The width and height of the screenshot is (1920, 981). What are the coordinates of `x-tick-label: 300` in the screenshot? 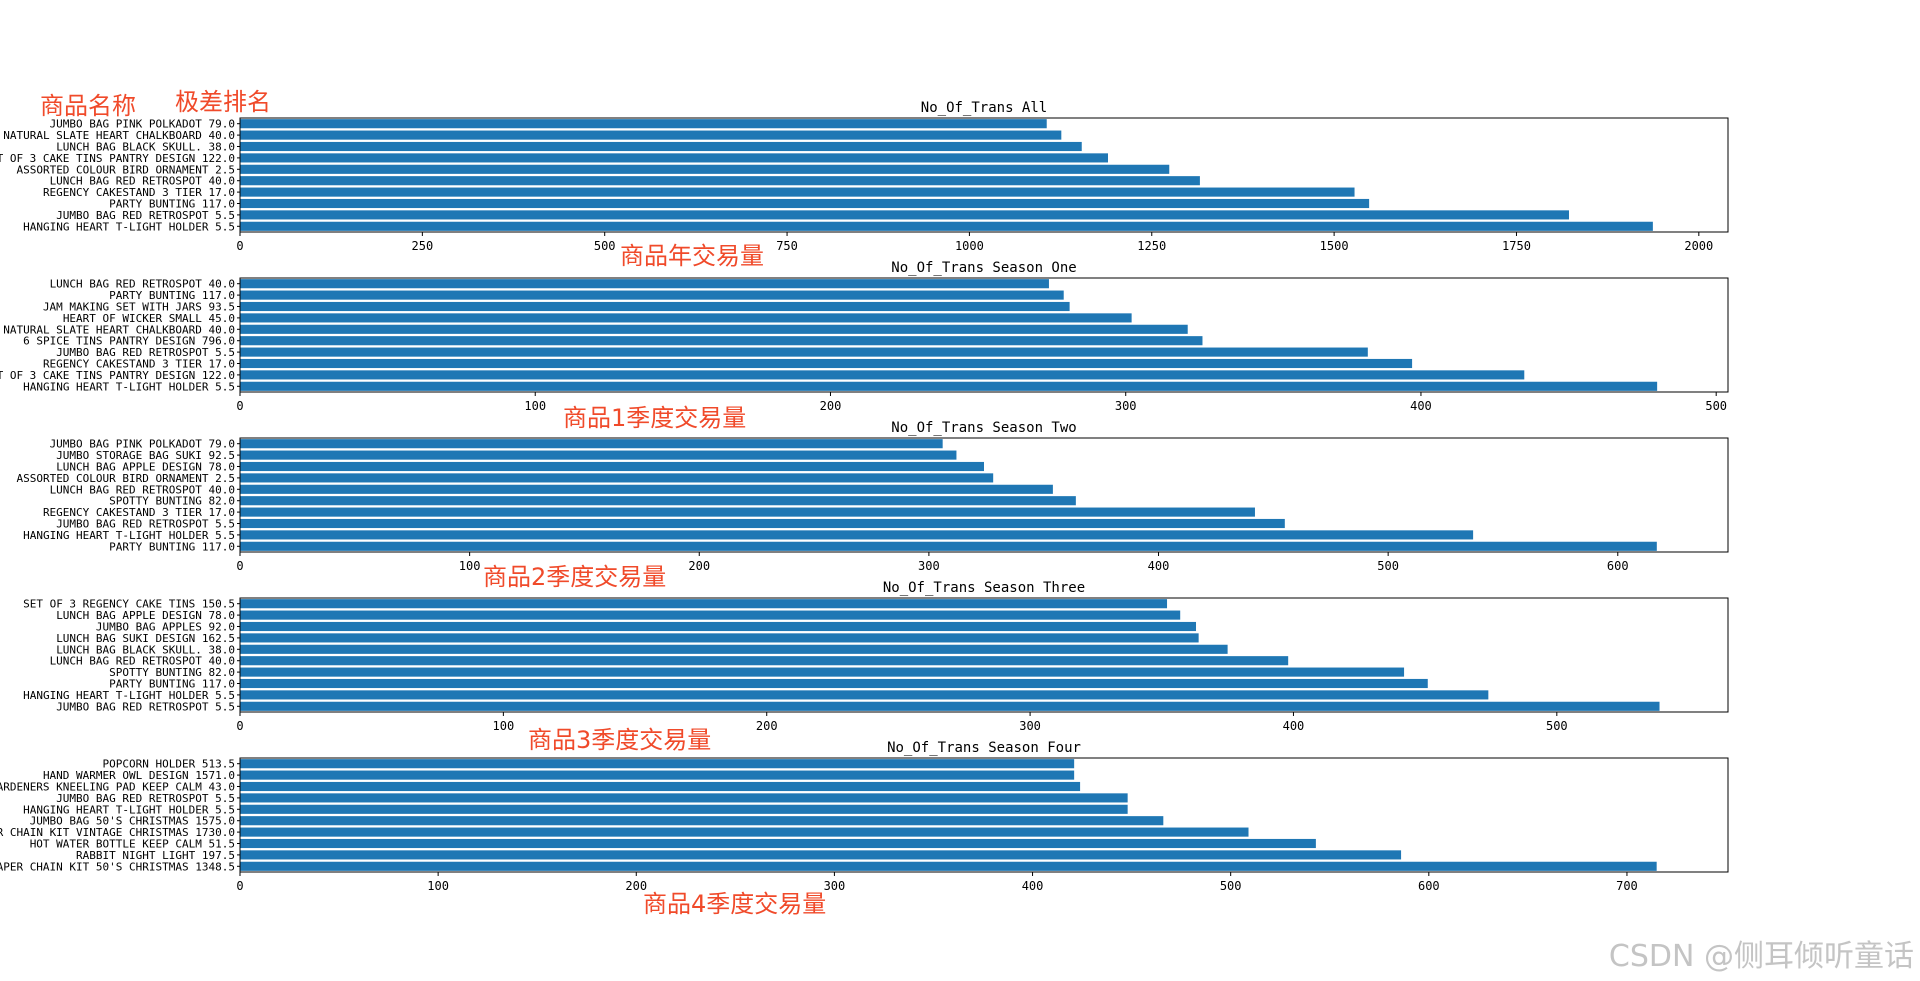 It's located at (1030, 726).